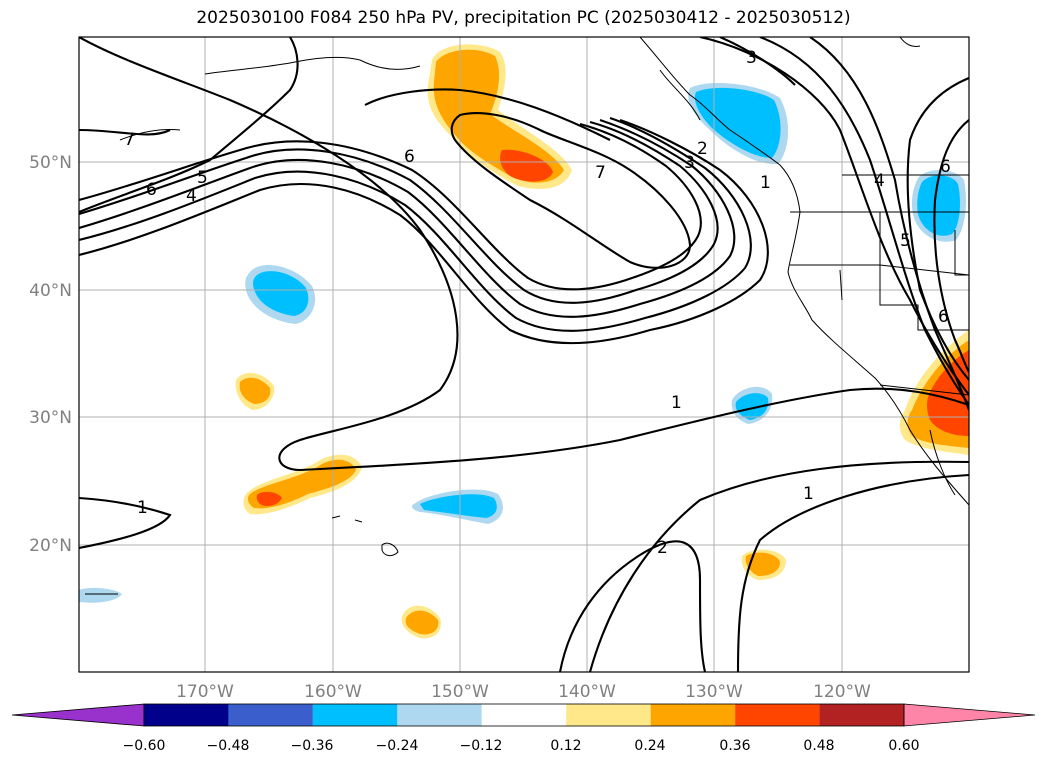 The height and width of the screenshot is (765, 1047). What do you see at coordinates (50, 418) in the screenshot?
I see `latitude-label: 30°N` at bounding box center [50, 418].